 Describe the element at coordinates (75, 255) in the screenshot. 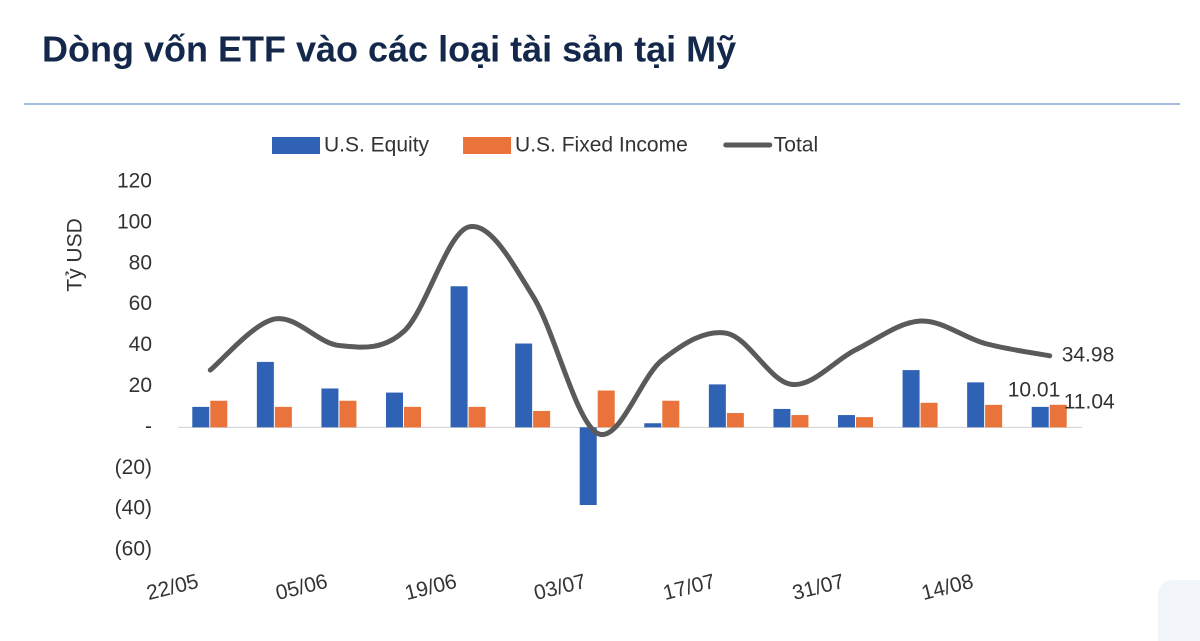

I see `y-axis-title: Tỷ USD` at that location.